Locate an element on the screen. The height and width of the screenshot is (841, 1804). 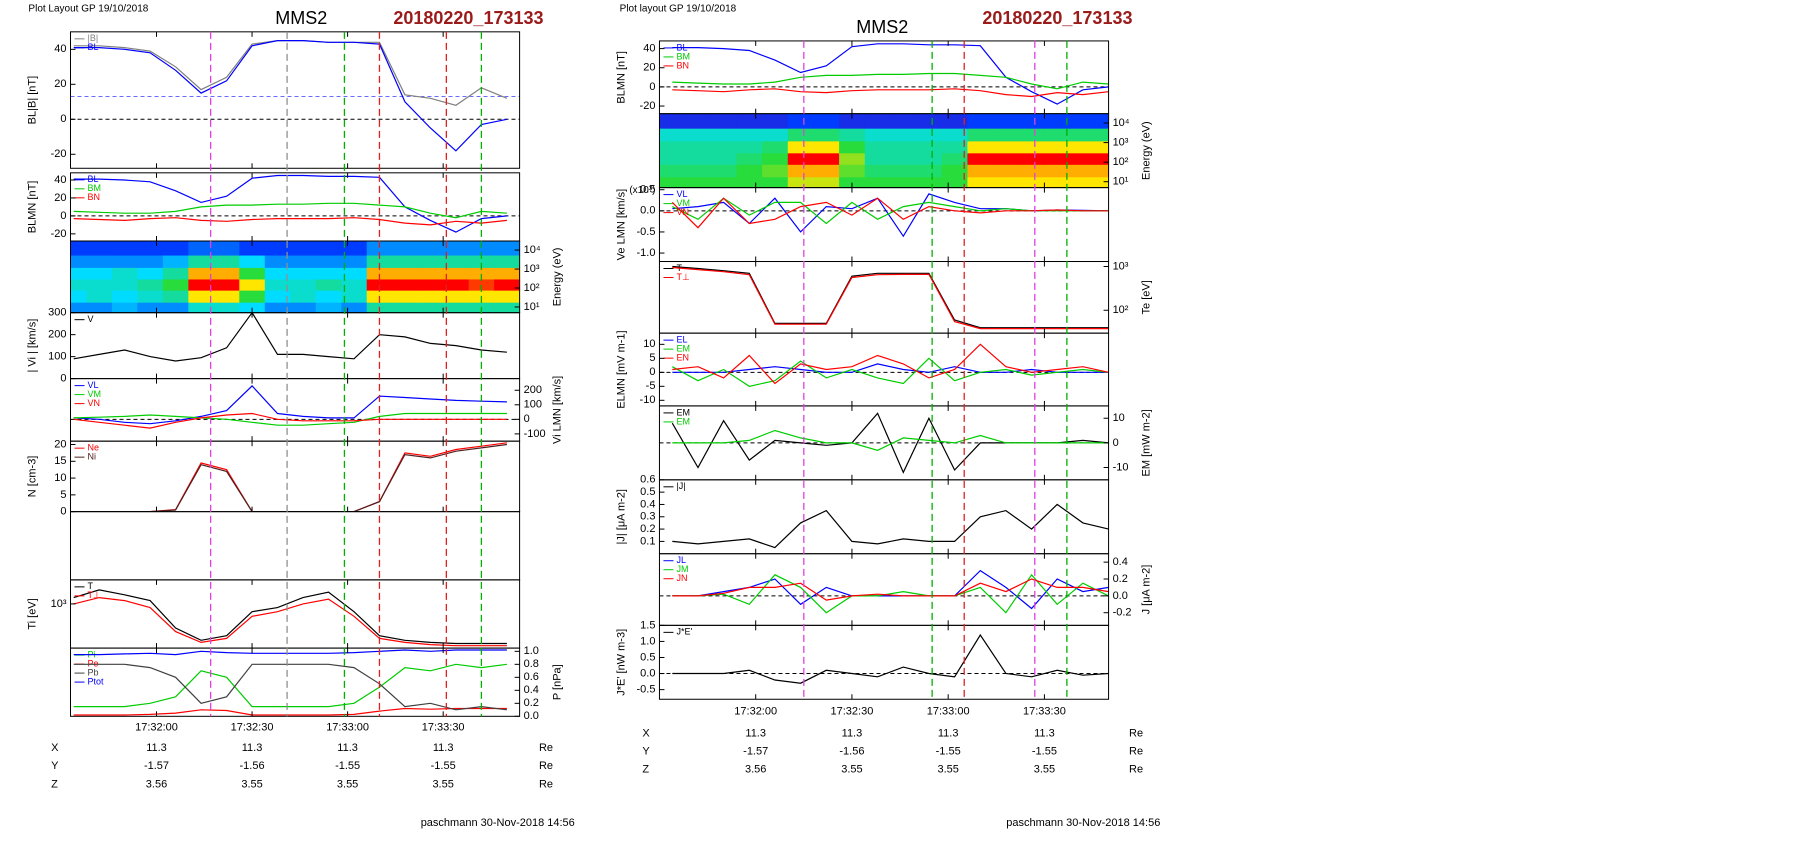
y-tick-label: 10 is located at coordinates (60, 478).